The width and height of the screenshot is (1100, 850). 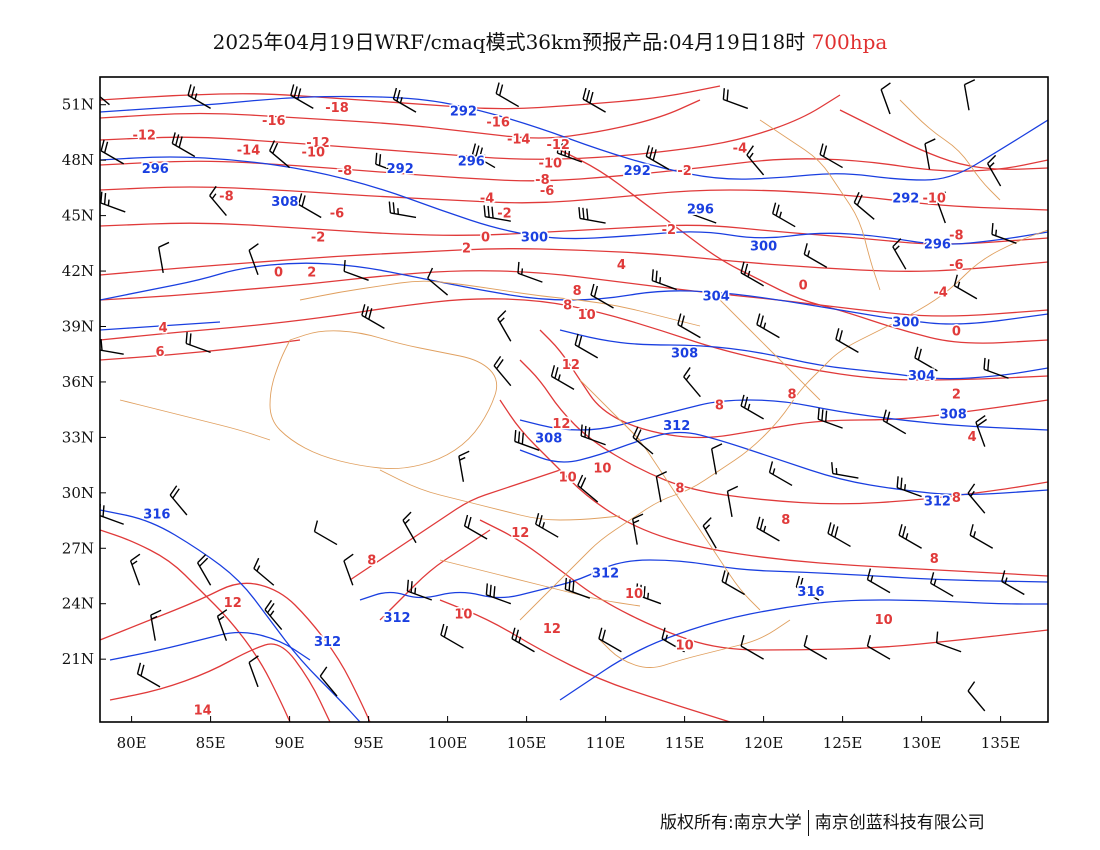 What do you see at coordinates (78, 216) in the screenshot?
I see `lat-tick-label: 45N` at bounding box center [78, 216].